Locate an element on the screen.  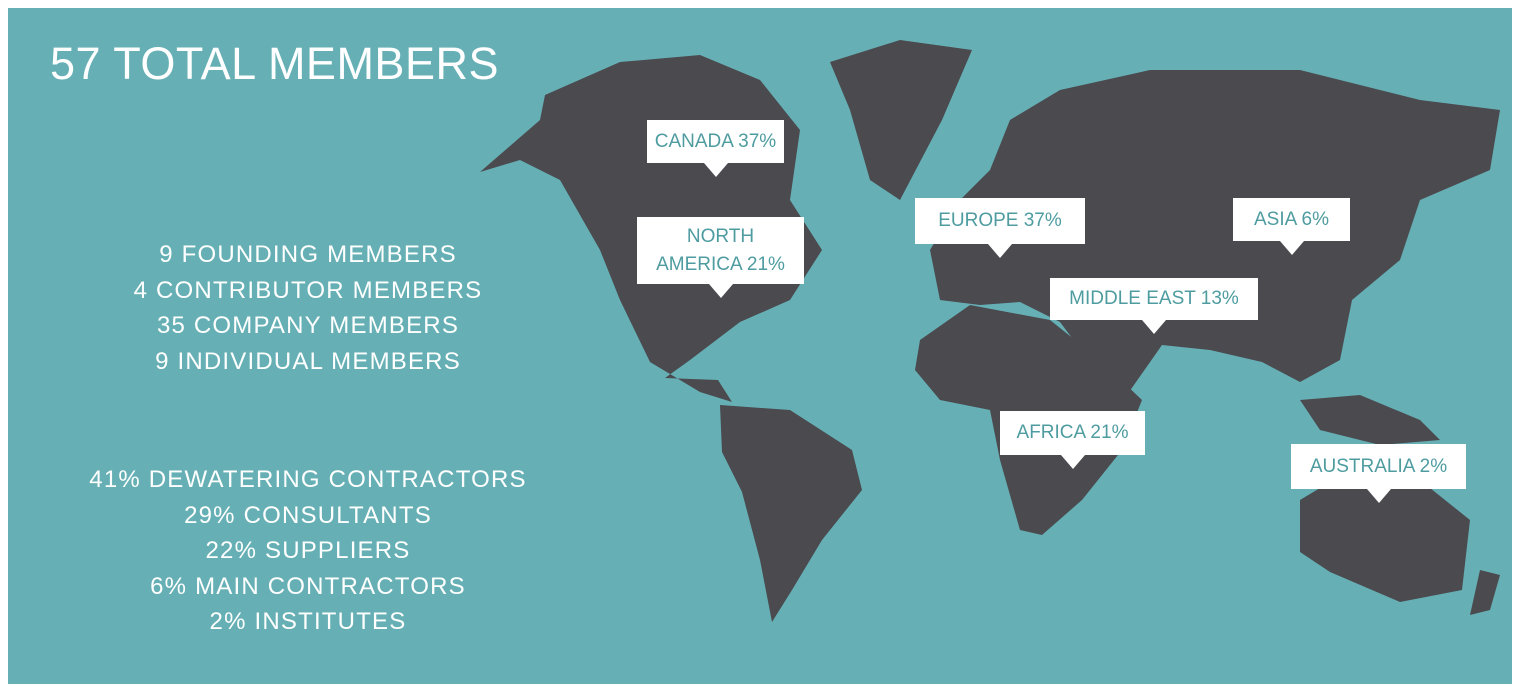
membership-type-item: 4 CONTRIBUTOR MEMBERS is located at coordinates (308, 290).